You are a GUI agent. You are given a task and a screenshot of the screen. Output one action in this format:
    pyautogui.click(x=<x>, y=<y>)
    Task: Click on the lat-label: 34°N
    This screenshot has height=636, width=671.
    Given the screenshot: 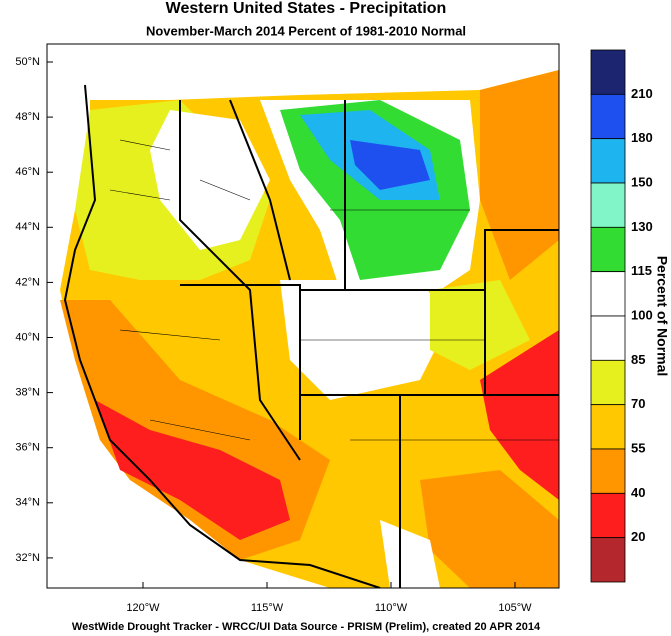 What is the action you would take?
    pyautogui.click(x=27, y=503)
    